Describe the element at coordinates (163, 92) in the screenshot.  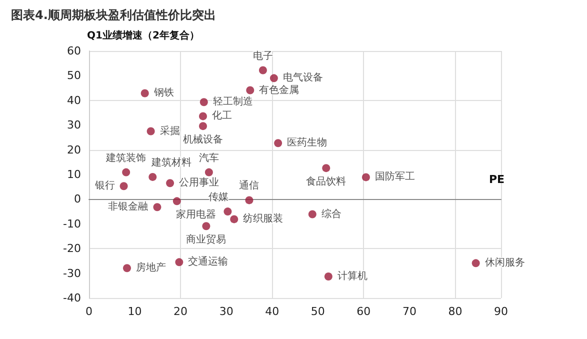
I see `annotation: 钢铁` at that location.